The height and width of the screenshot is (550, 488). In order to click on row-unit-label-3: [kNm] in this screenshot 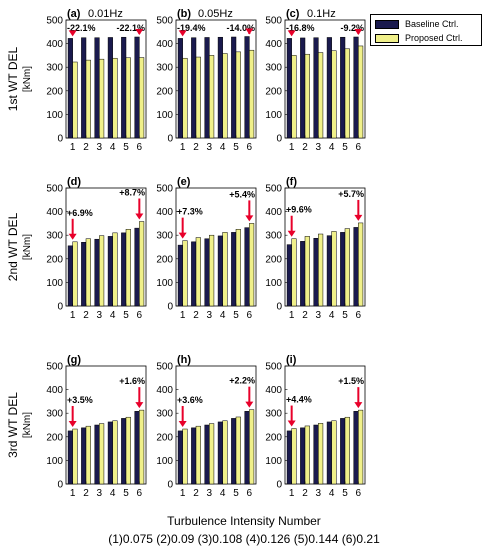, I will do `click(27, 425)`.